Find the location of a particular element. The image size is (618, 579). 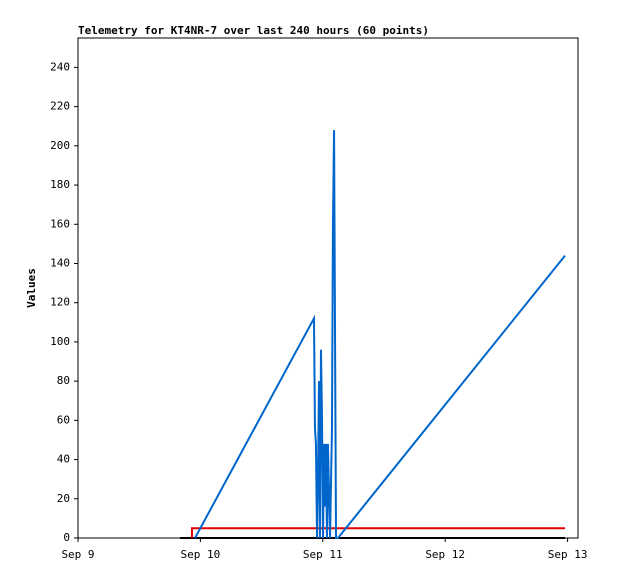

x-tick-label: Sep 10 is located at coordinates (201, 554).